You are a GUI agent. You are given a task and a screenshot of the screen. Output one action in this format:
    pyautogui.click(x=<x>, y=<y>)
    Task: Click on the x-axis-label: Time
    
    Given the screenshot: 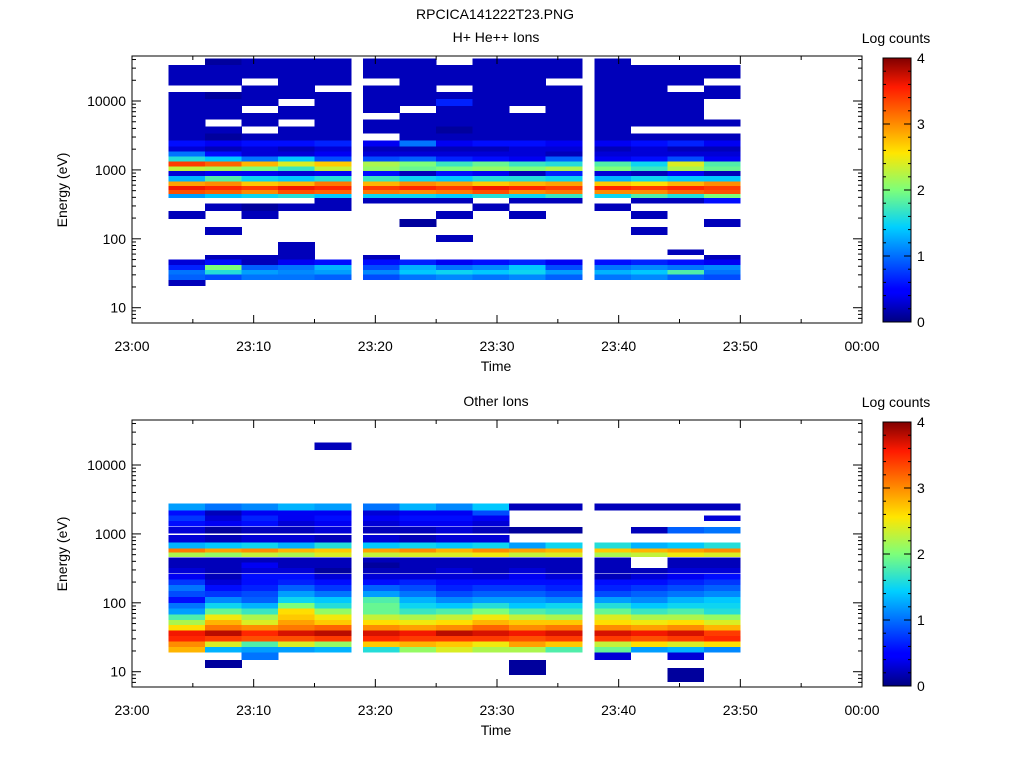 What is the action you would take?
    pyautogui.click(x=496, y=730)
    